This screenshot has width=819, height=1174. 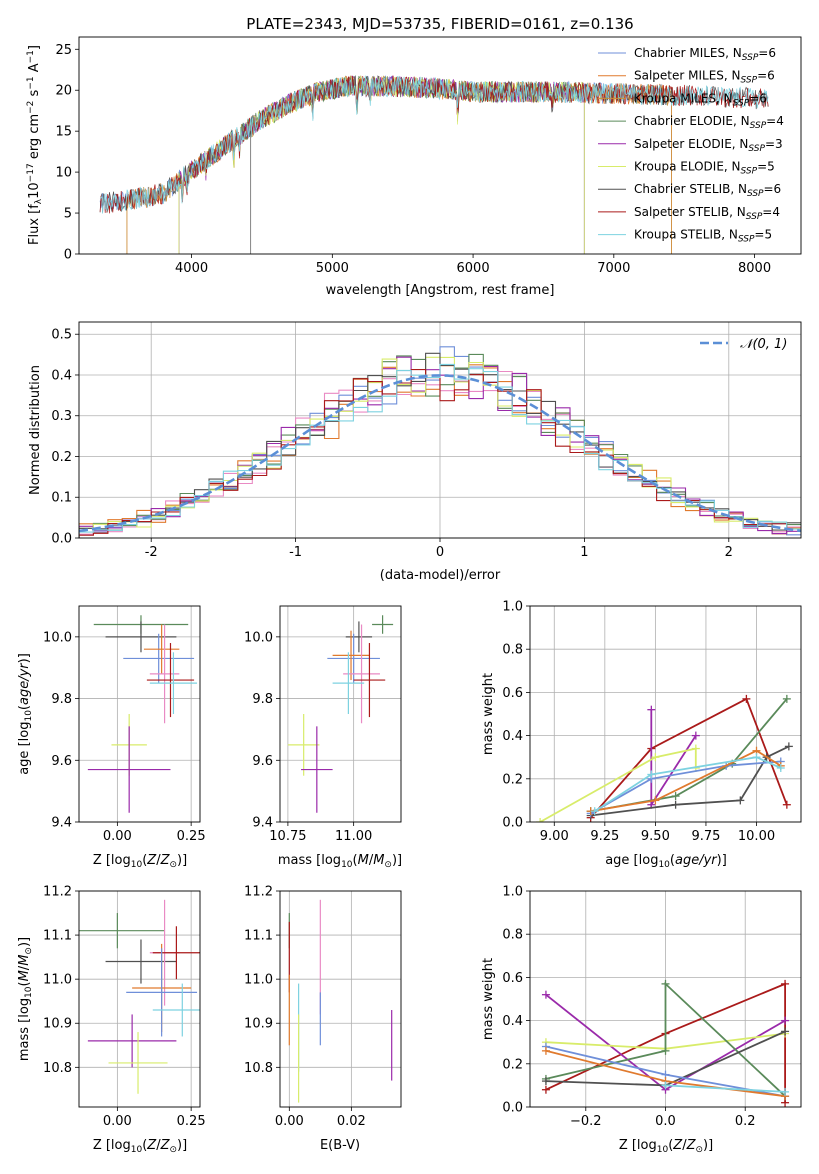 What do you see at coordinates (665, 1121) in the screenshot?
I see `x-tick-label: 0.0` at bounding box center [665, 1121].